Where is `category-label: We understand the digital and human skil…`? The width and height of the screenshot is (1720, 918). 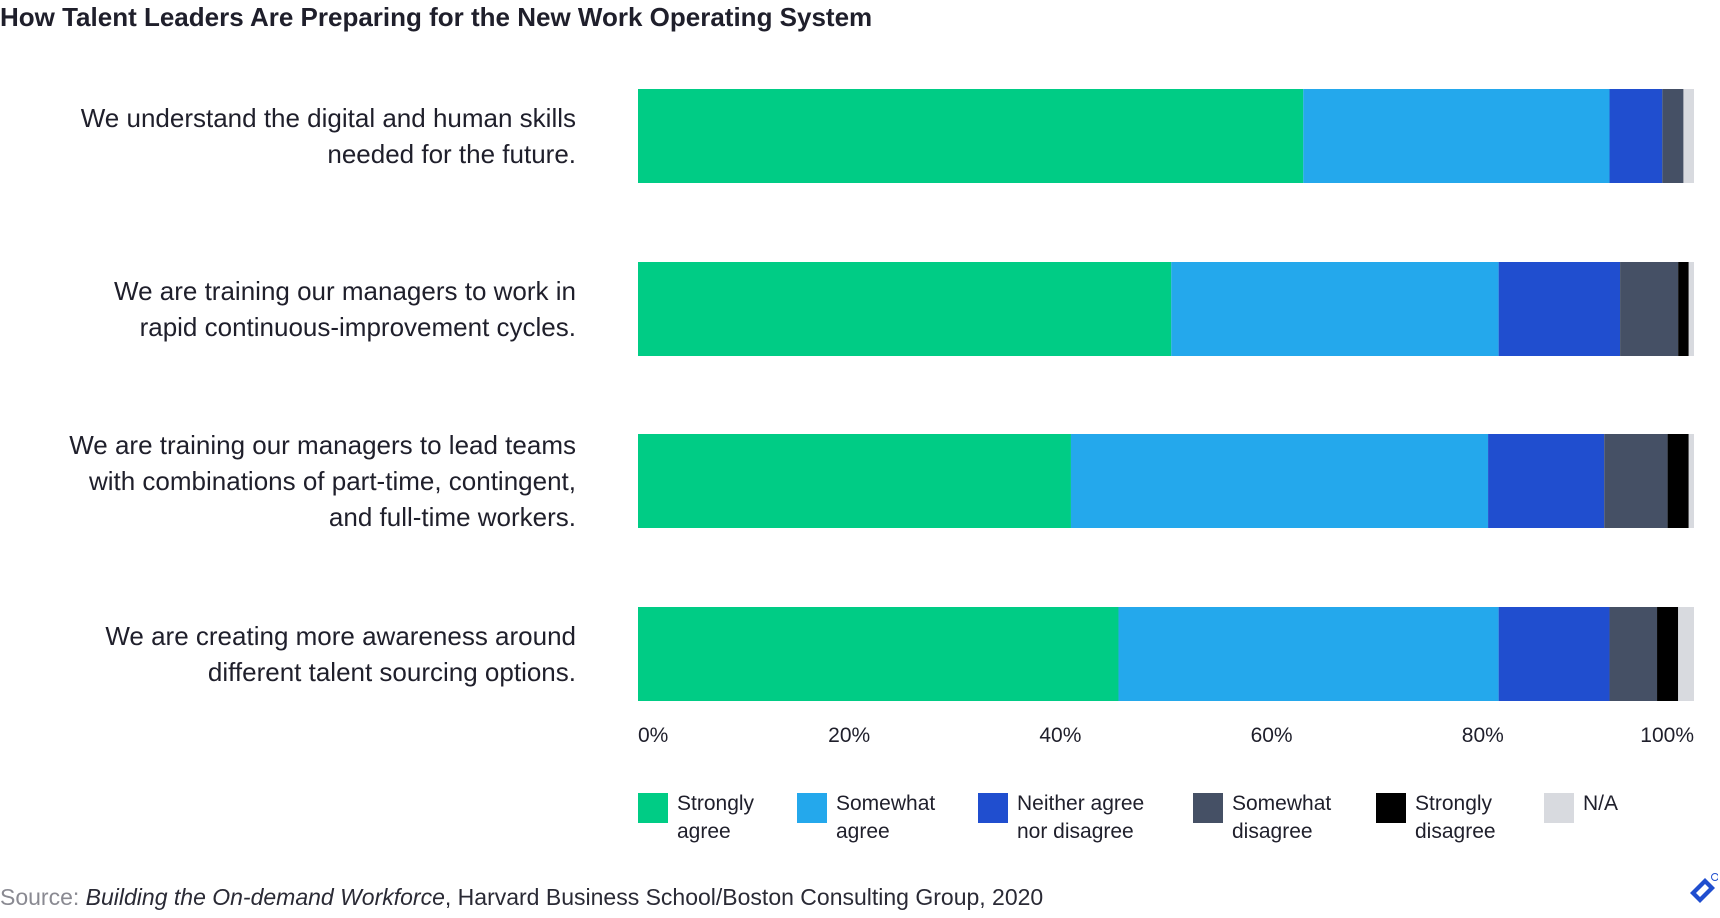 category-label: We understand the digital and human skil… is located at coordinates (328, 118).